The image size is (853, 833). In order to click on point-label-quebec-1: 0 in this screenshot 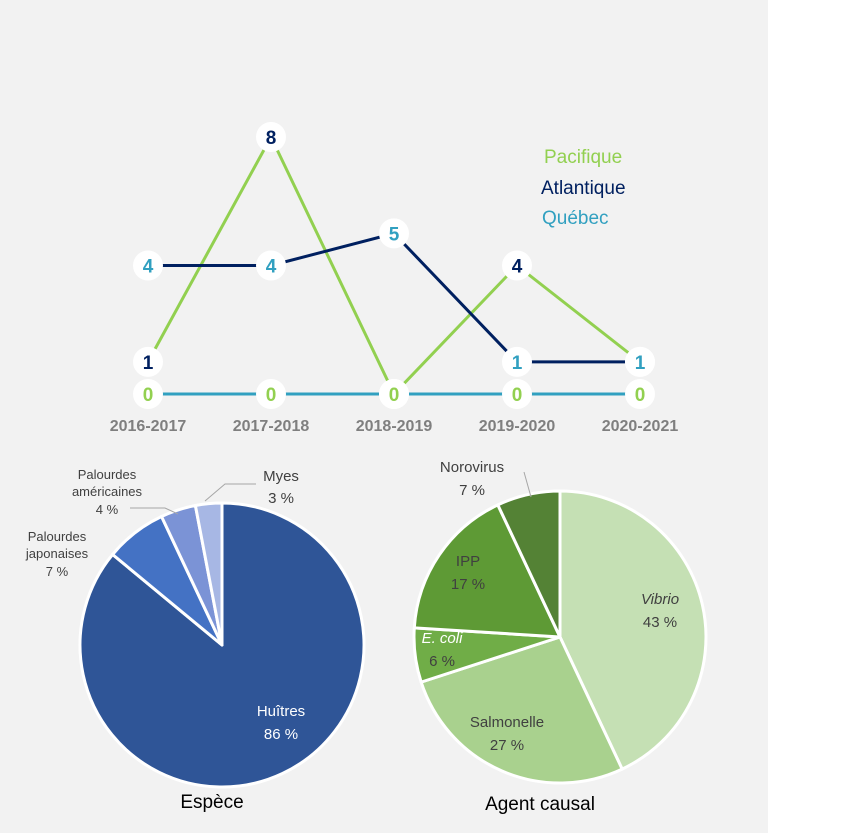, I will do `click(271, 395)`.